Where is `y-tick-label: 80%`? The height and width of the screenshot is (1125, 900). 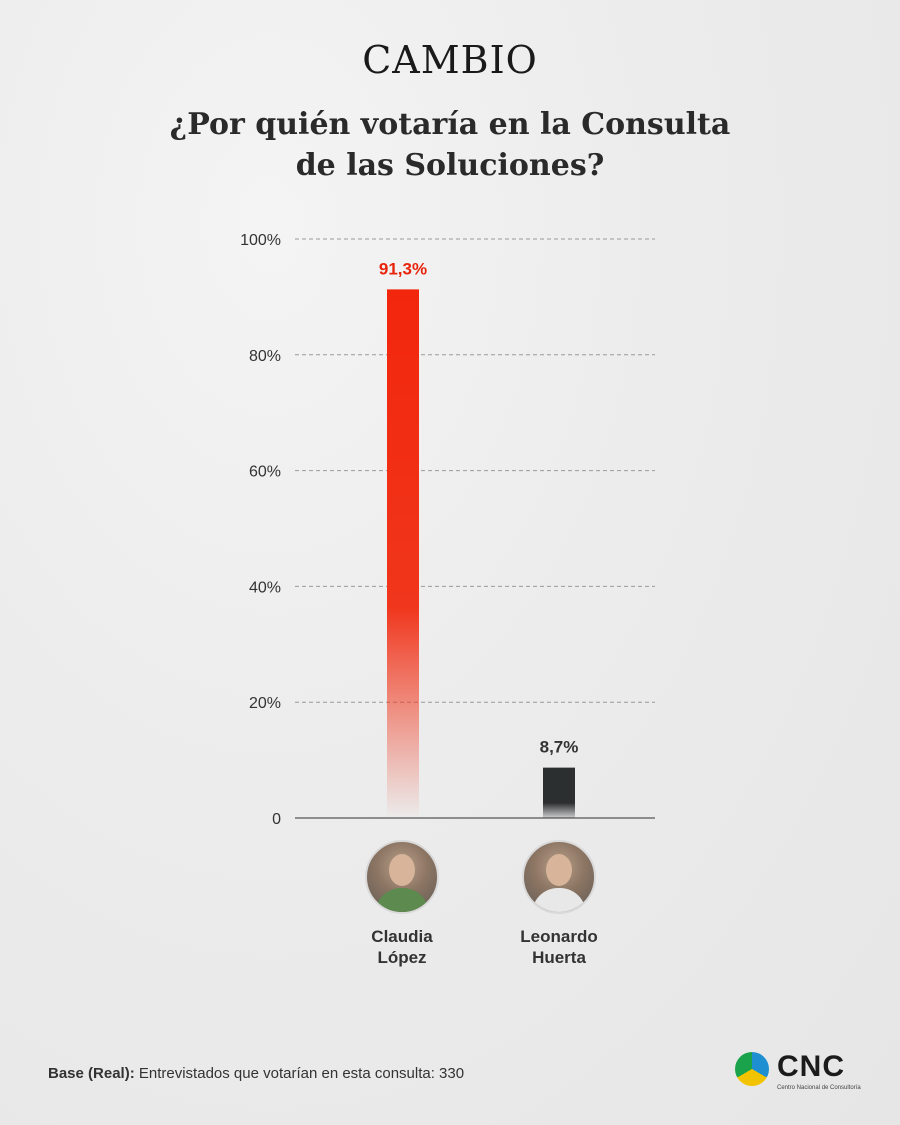 y-tick-label: 80% is located at coordinates (265, 356).